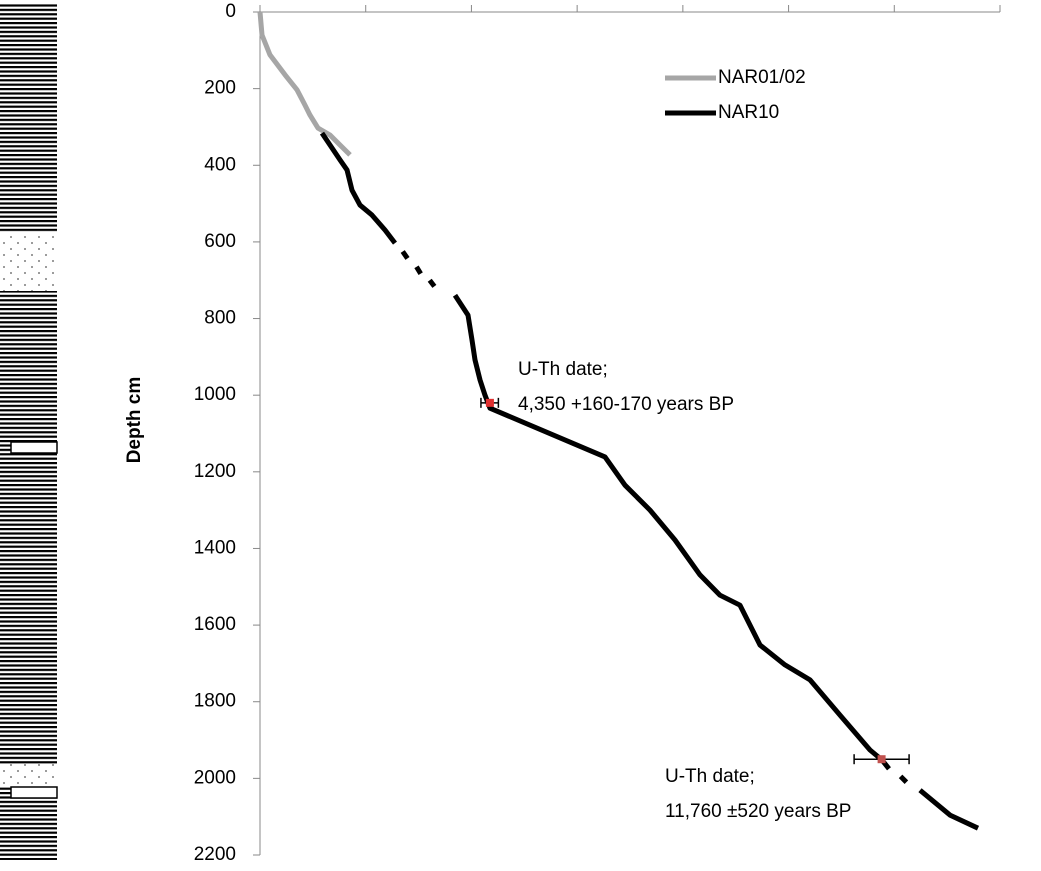 The height and width of the screenshot is (871, 1041). I want to click on y-tick-label: 1200, so click(215, 471).